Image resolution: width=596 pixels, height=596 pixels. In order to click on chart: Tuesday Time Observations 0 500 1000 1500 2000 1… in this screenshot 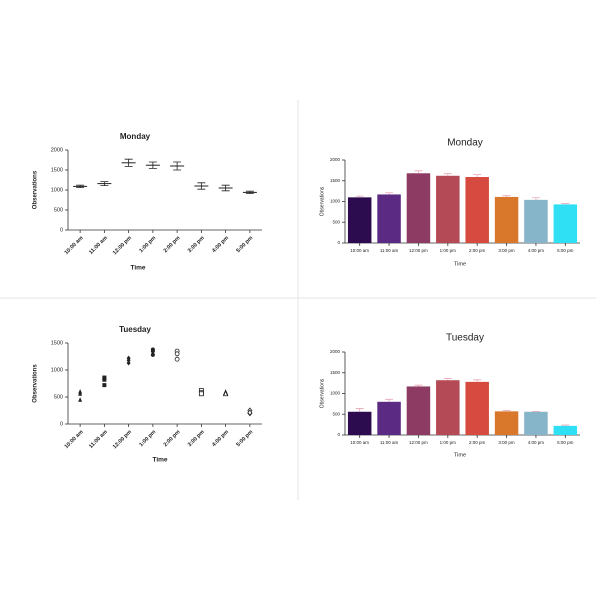, I will do `click(449, 395)`.